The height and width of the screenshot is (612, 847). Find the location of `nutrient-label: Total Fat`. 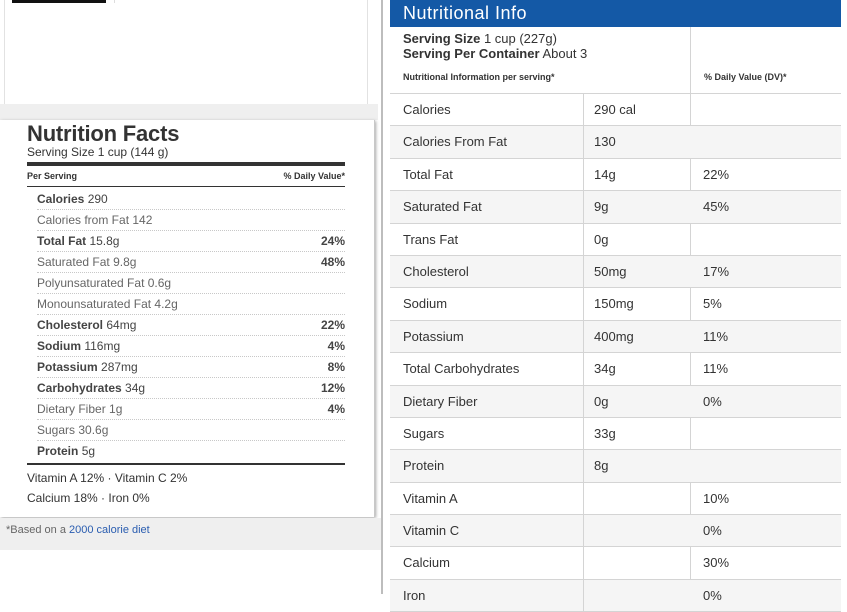

nutrient-label: Total Fat is located at coordinates (62, 241).